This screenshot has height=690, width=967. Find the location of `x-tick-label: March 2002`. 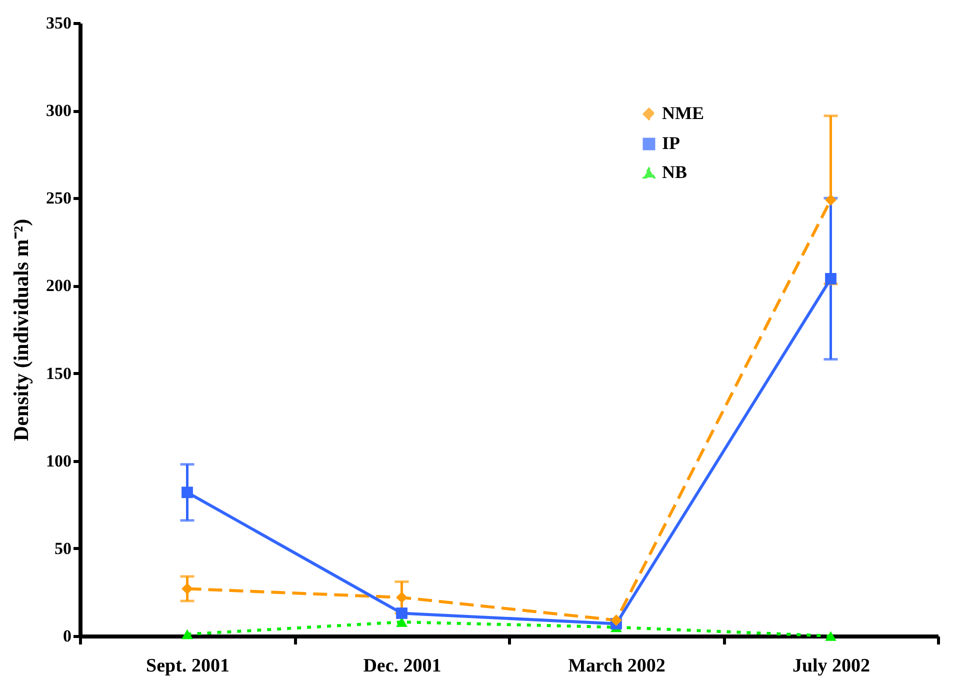

x-tick-label: March 2002 is located at coordinates (617, 666).